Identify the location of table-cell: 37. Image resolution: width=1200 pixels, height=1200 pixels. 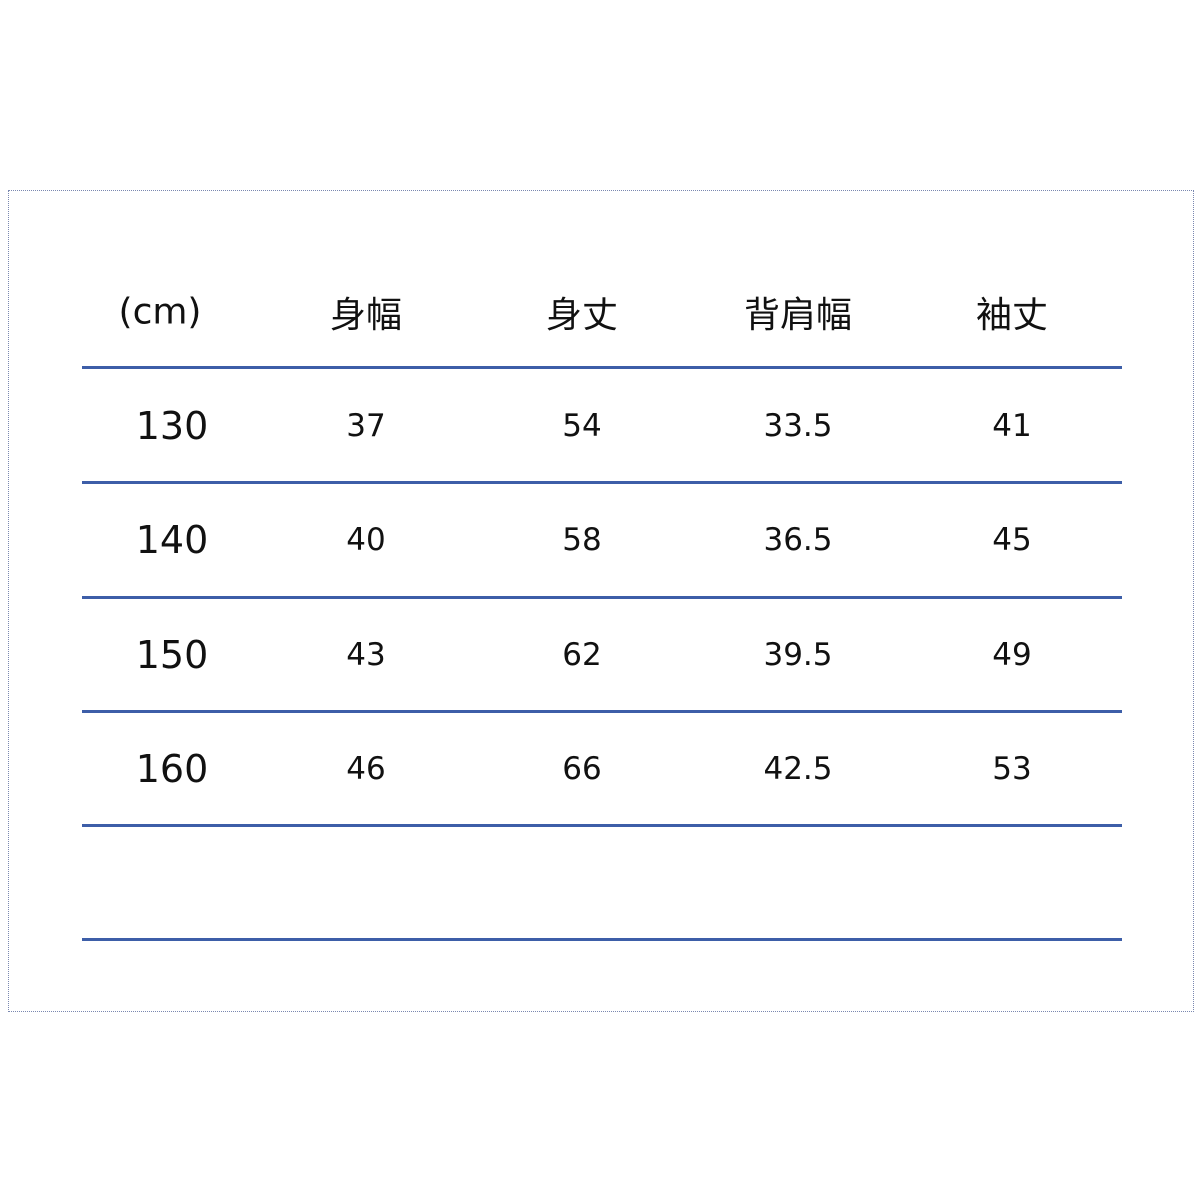
(366, 426).